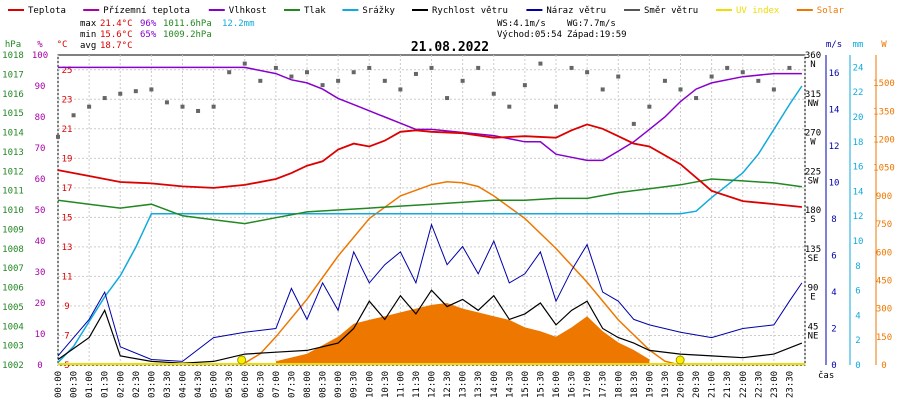 The image size is (900, 404). What do you see at coordinates (813, 172) in the screenshot?
I see `dir-axis-tick: 225` at bounding box center [813, 172].